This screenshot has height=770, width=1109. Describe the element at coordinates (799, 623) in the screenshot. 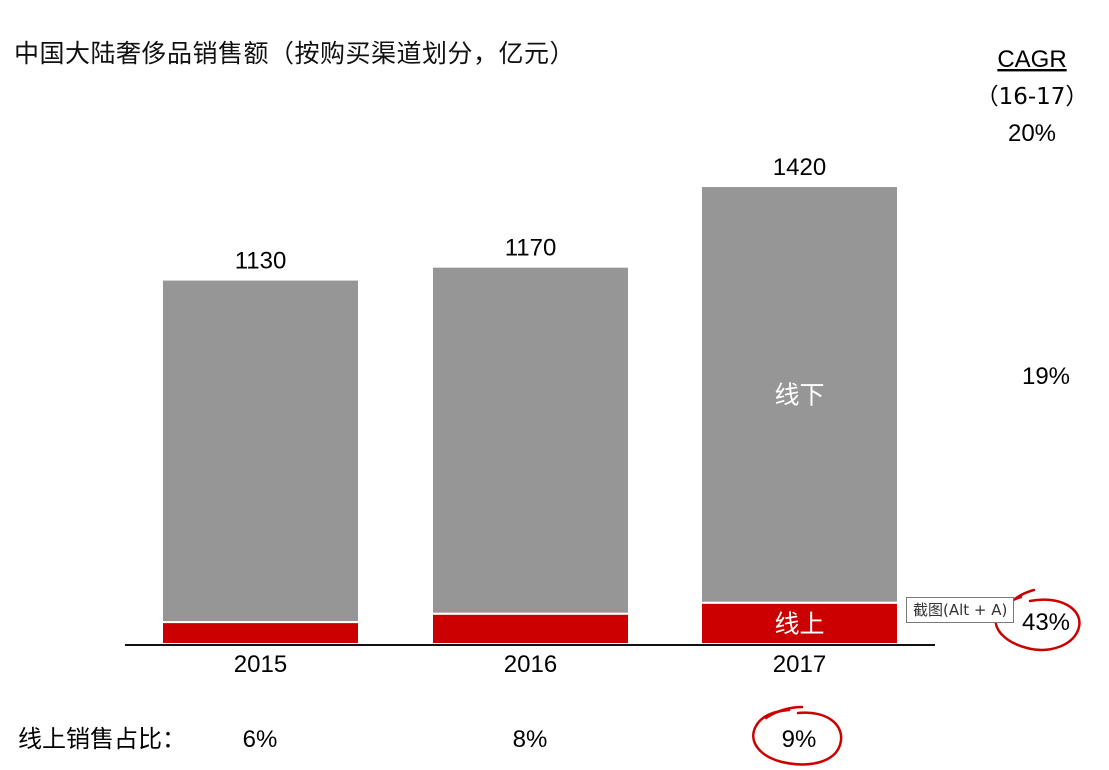

I see `series-label-online: 线上` at that location.